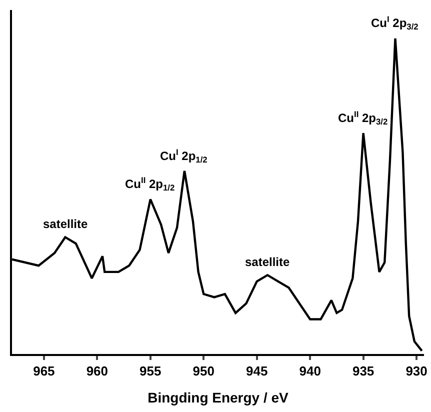 Image resolution: width=431 pixels, height=412 pixels. Describe the element at coordinates (97, 371) in the screenshot. I see `x-tick-label: 960` at that location.